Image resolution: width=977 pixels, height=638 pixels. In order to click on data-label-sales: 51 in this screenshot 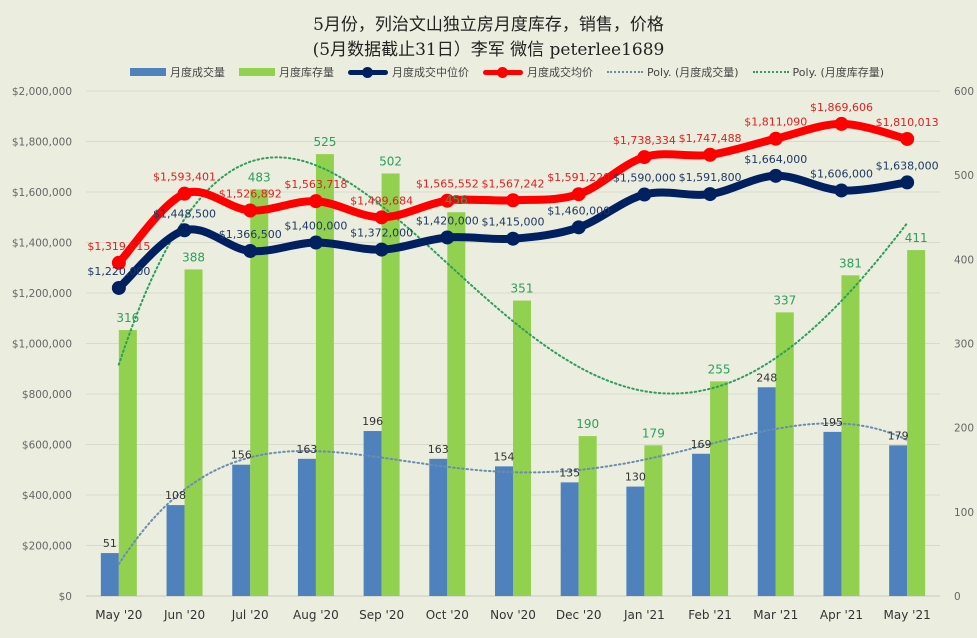, I will do `click(110, 543)`.